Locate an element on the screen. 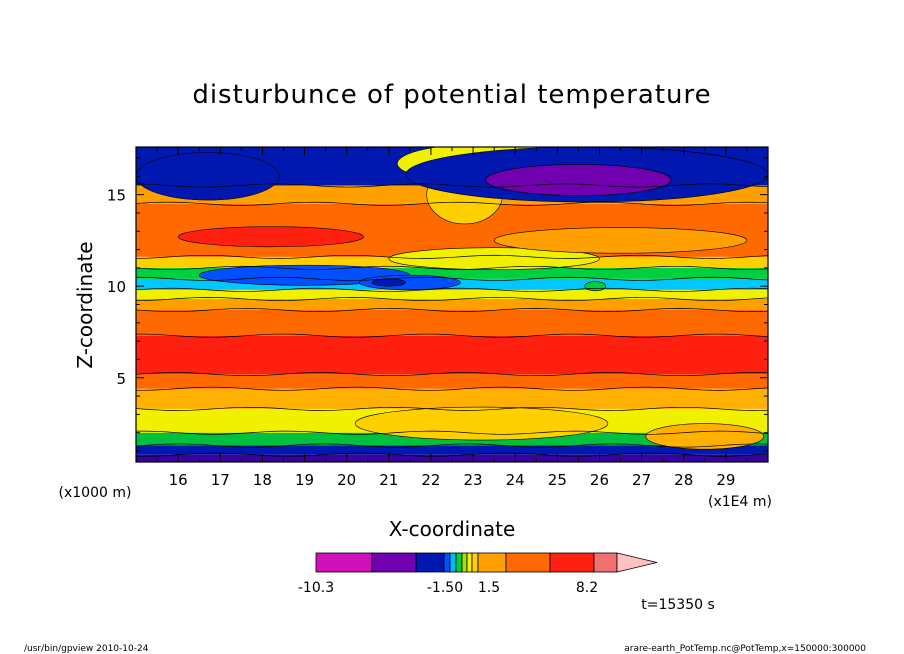  x-tick-label: 20 is located at coordinates (346, 480).